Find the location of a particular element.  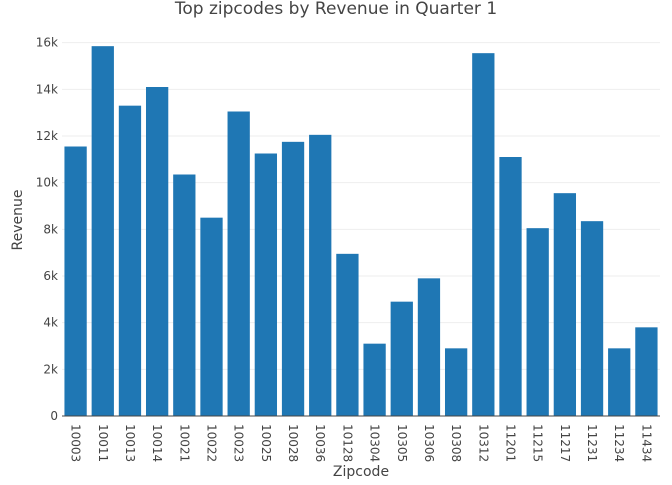

y-tick-label: 10k is located at coordinates (47, 183).